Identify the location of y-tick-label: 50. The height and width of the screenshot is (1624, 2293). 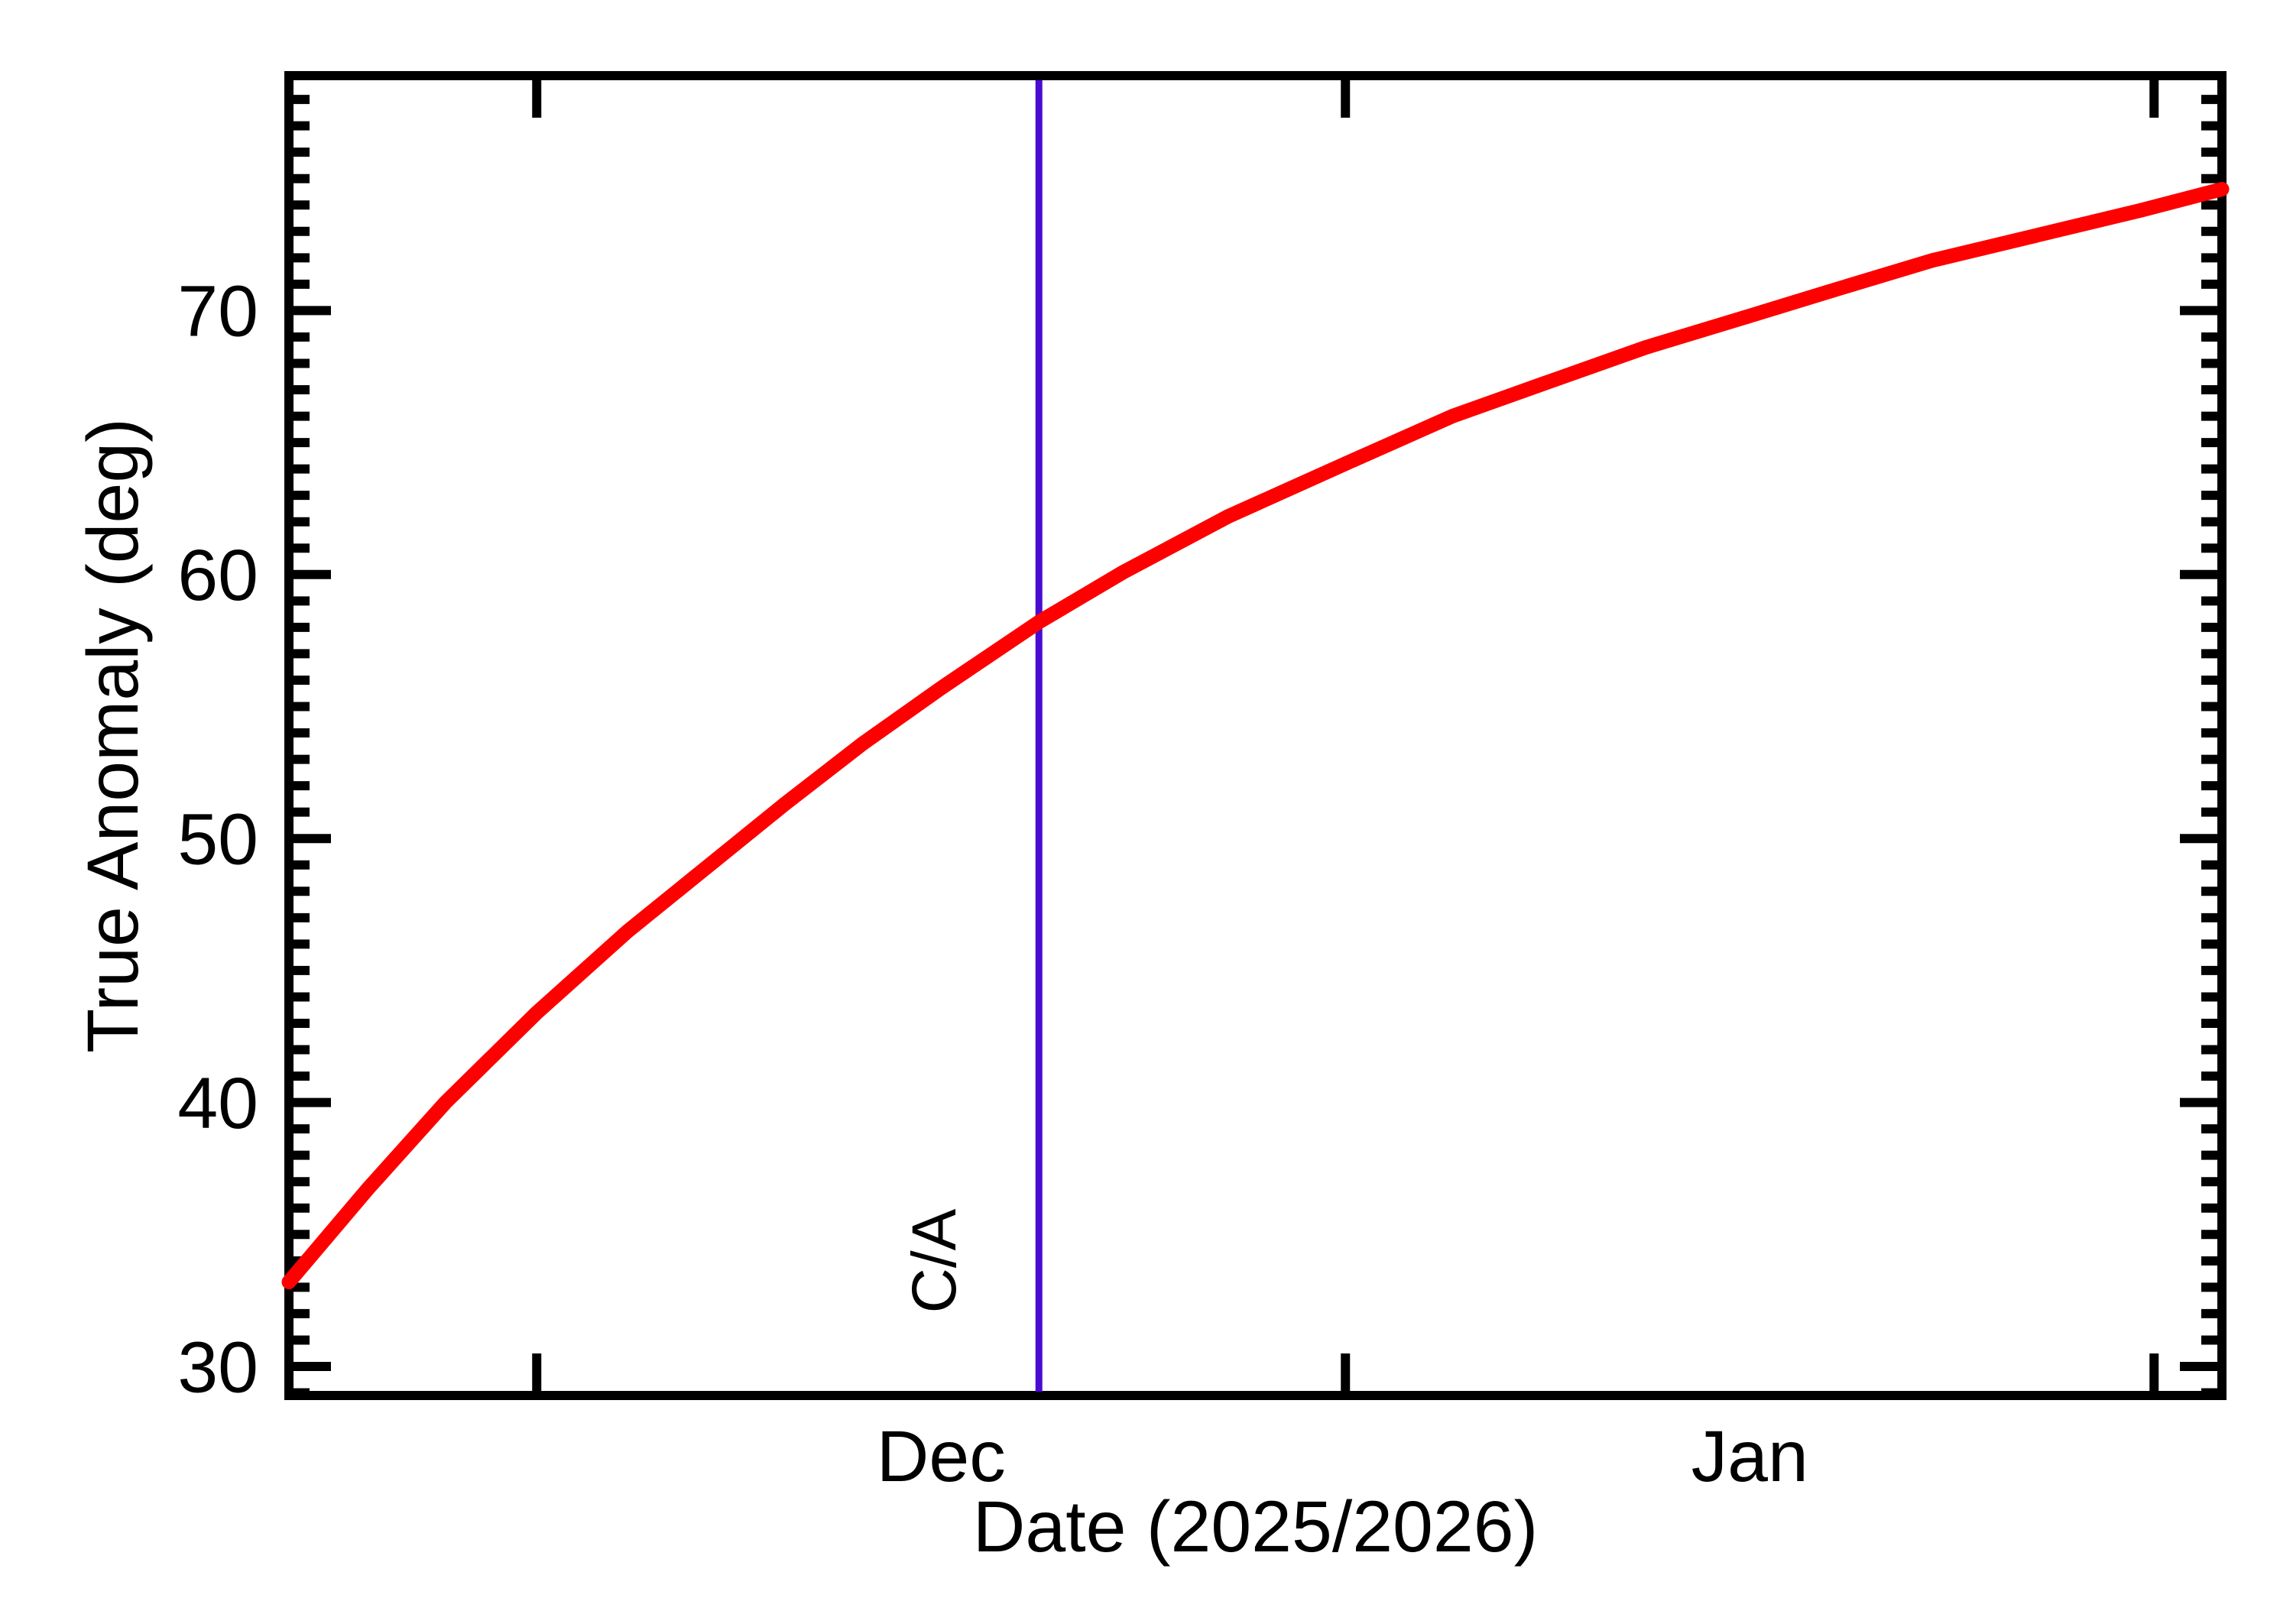
(217, 839).